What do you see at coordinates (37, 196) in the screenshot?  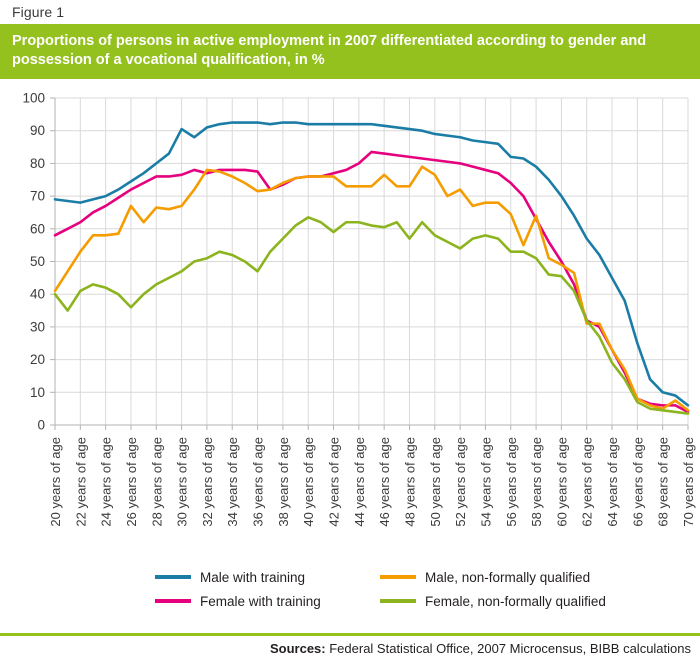 I see `y-axis-tick-label: 70` at bounding box center [37, 196].